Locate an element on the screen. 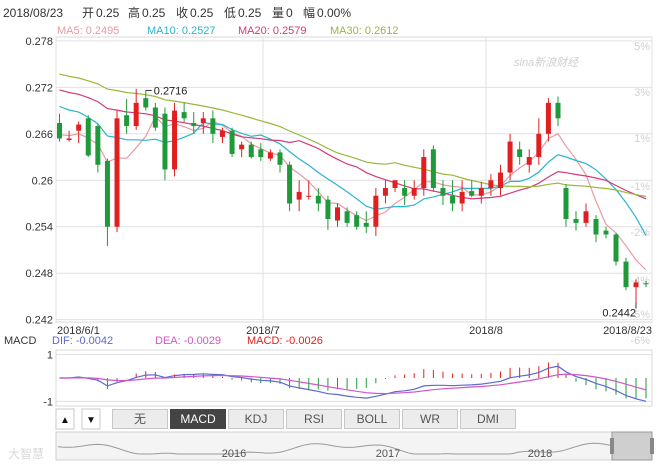 The image size is (663, 467). x-tick-label: 2018/8/23 is located at coordinates (627, 331).